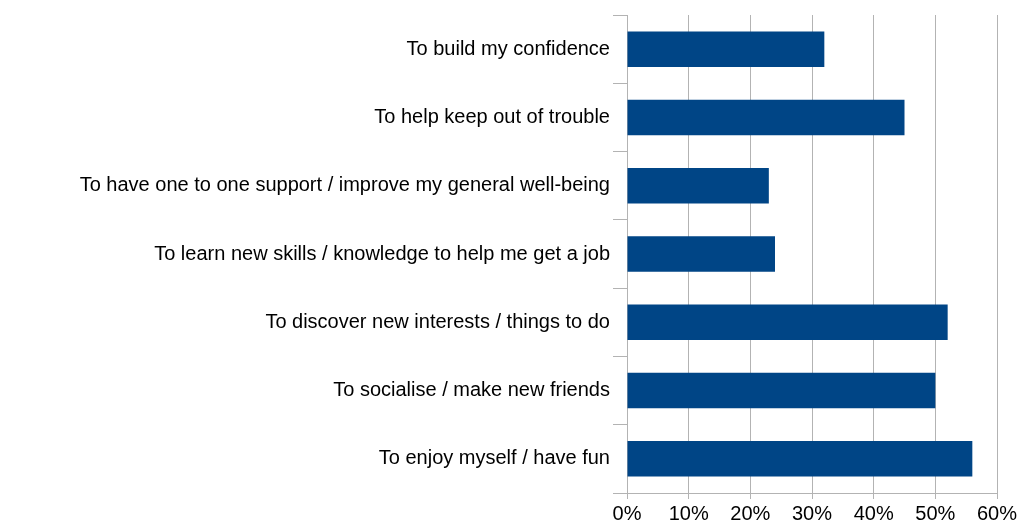  Describe the element at coordinates (471, 389) in the screenshot. I see `y-tick-label: To socialise / make new friends` at that location.